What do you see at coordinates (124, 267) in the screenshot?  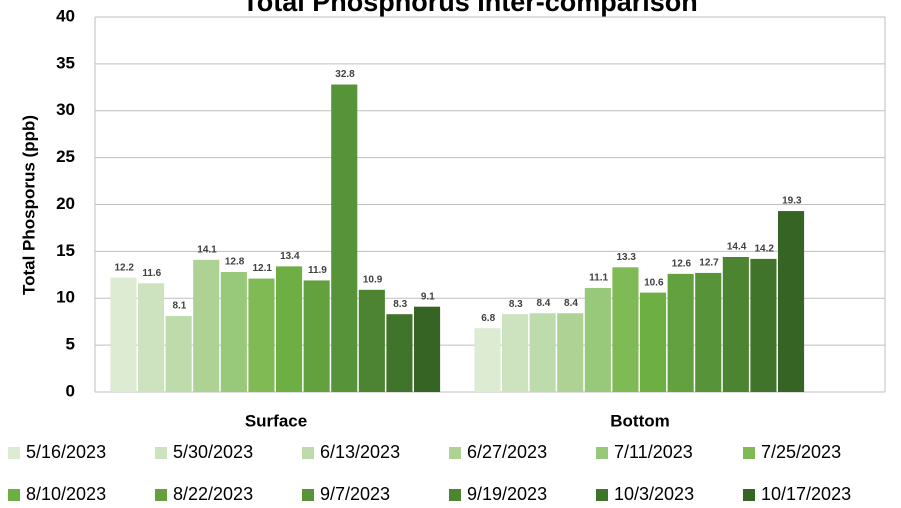 I see `value-label: 12.2` at bounding box center [124, 267].